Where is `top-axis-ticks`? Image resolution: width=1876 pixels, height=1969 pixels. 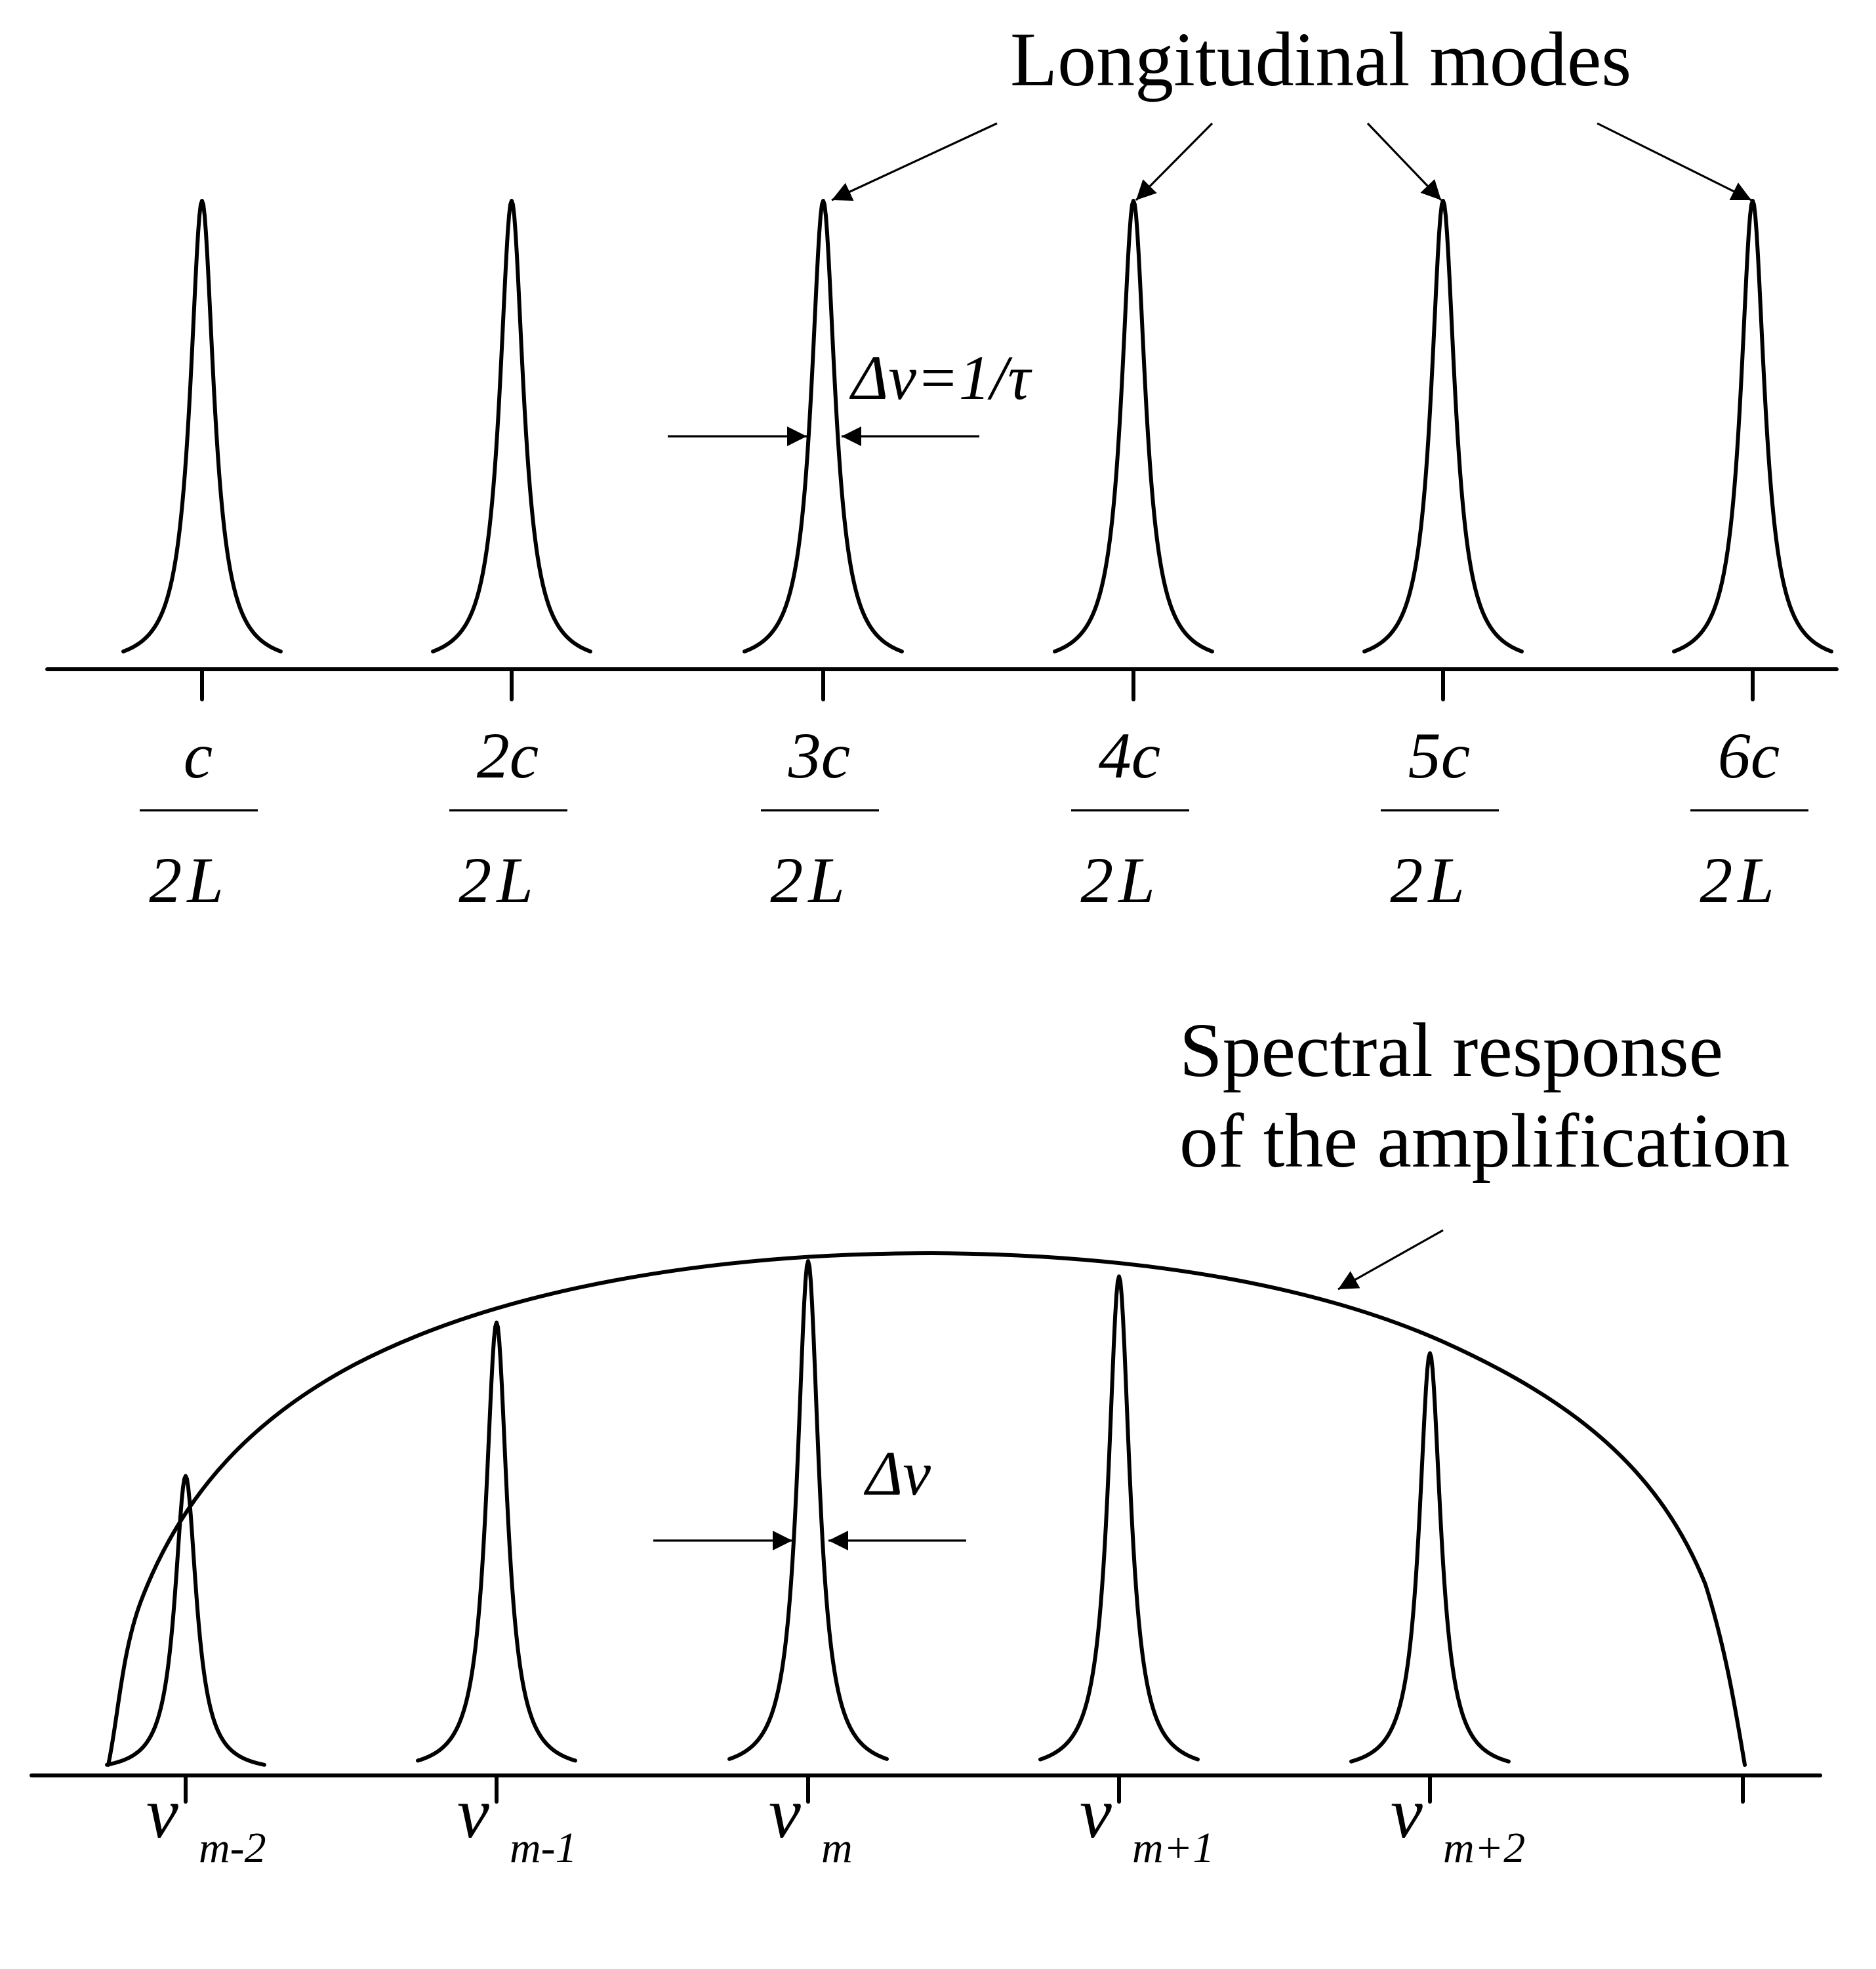
top-axis-ticks is located at coordinates (977, 684).